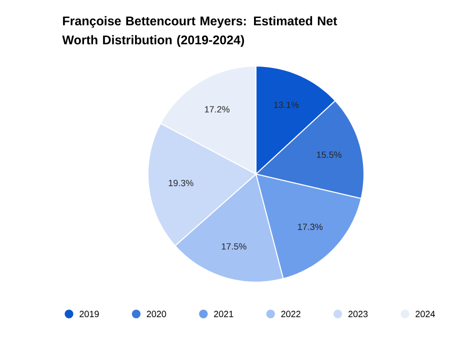  What do you see at coordinates (217, 109) in the screenshot?
I see `data-label: 17.2%` at bounding box center [217, 109].